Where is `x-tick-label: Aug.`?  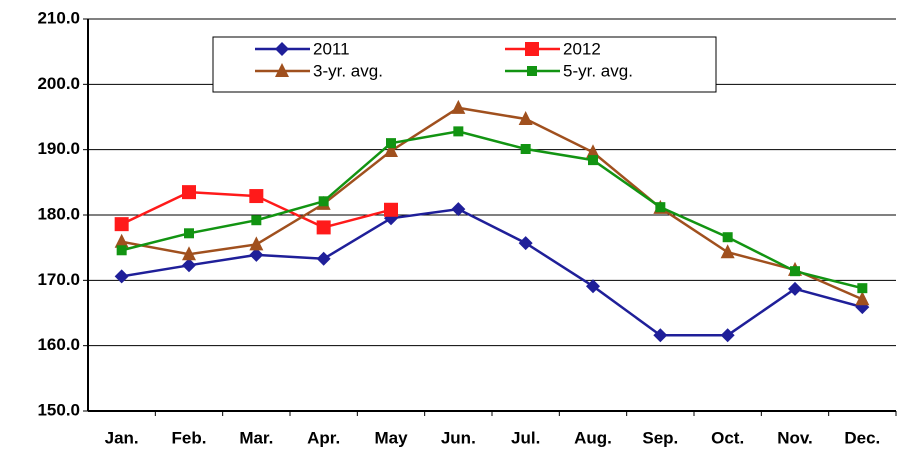 x-tick-label: Aug. is located at coordinates (593, 437).